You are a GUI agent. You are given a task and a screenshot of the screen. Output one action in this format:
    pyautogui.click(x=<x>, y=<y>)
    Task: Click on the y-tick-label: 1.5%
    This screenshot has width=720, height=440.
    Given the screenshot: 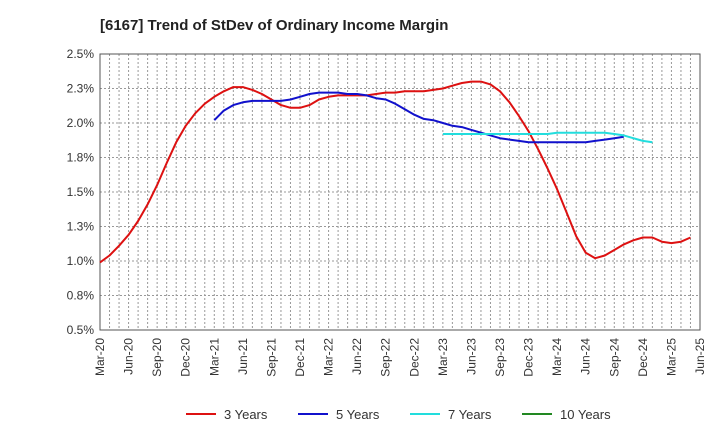 What is the action you would take?
    pyautogui.click(x=81, y=192)
    